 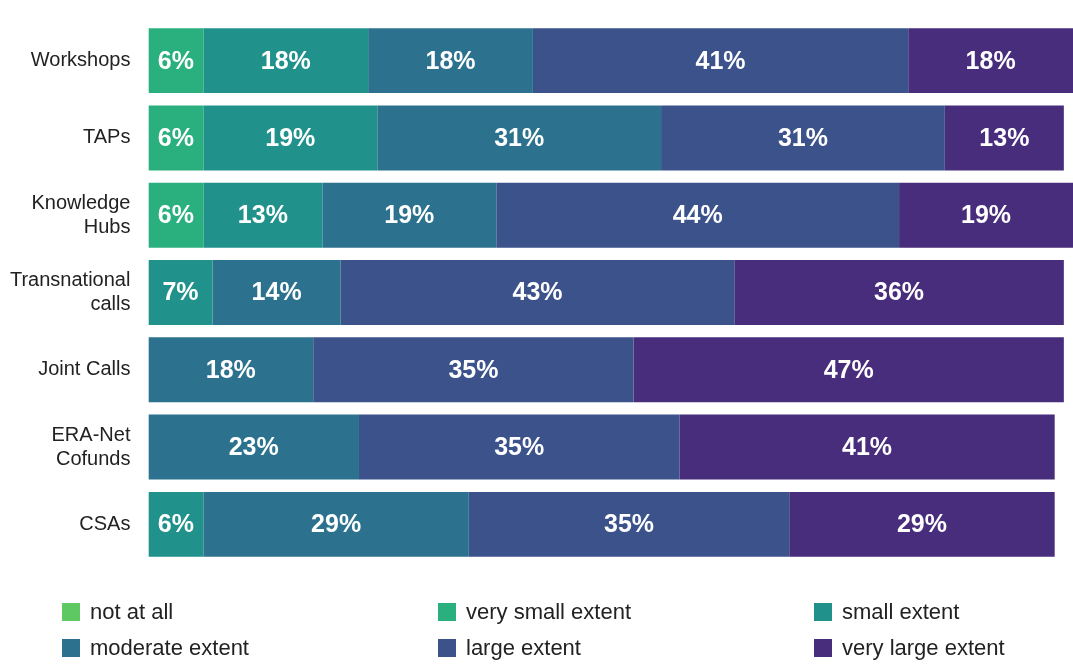 I want to click on data-label: 14%, so click(x=276, y=291).